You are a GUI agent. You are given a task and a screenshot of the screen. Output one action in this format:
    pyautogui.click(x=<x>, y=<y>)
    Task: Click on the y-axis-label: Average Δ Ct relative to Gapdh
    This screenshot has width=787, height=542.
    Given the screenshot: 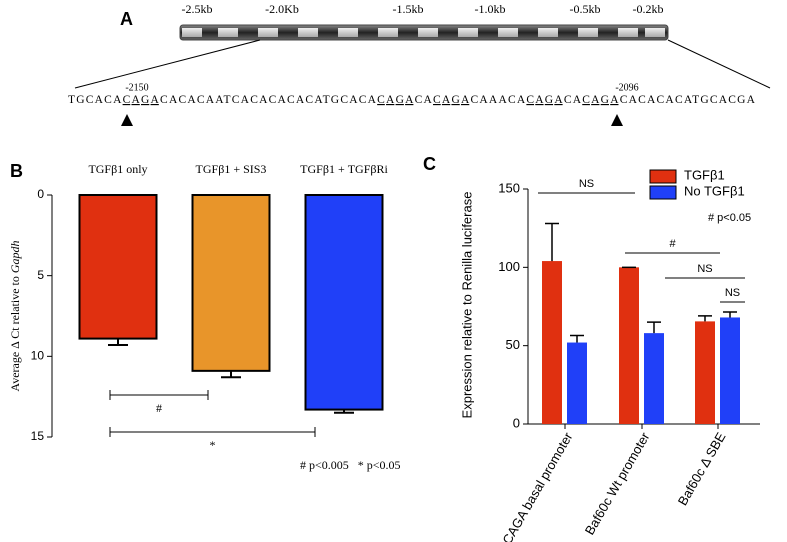 What is the action you would take?
    pyautogui.click(x=15, y=315)
    